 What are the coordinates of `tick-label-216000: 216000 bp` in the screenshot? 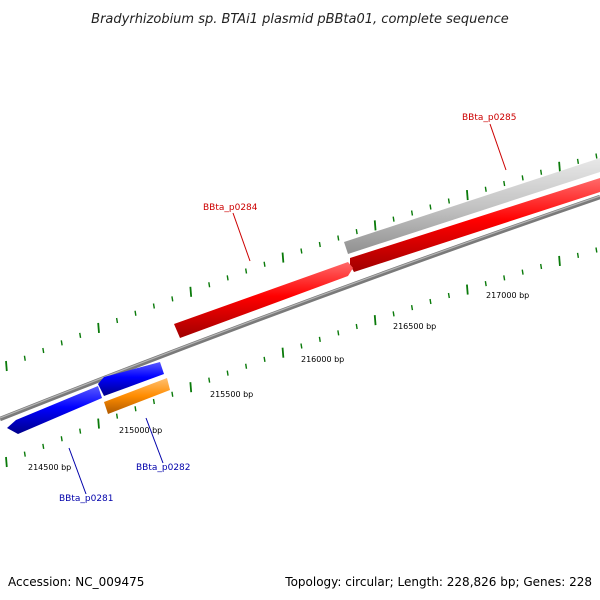 It's located at (322, 359).